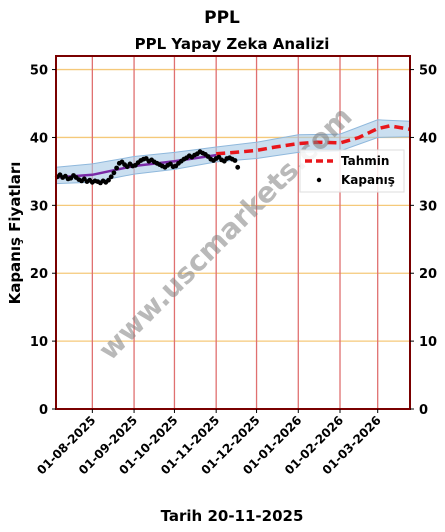 The width and height of the screenshot is (445, 532). Describe the element at coordinates (319, 180) in the screenshot. I see `legend-close-swatch` at that location.